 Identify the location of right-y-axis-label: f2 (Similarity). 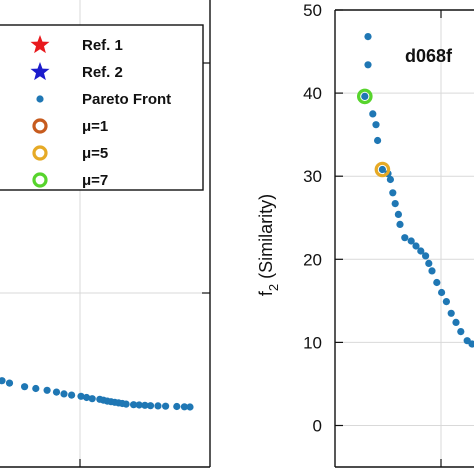
(268, 245).